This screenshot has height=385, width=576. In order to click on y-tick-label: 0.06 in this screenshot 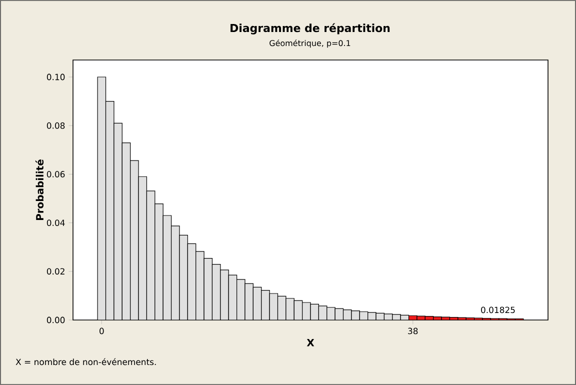, I will do `click(55, 174)`.